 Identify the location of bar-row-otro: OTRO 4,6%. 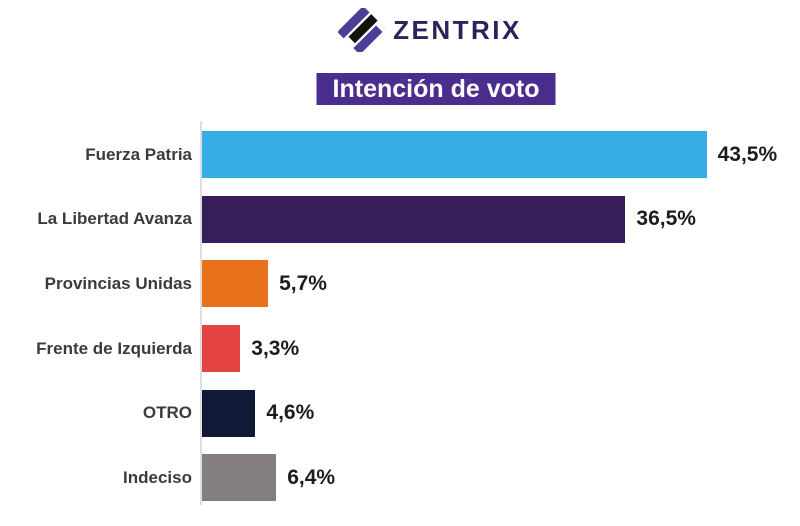
(400, 413).